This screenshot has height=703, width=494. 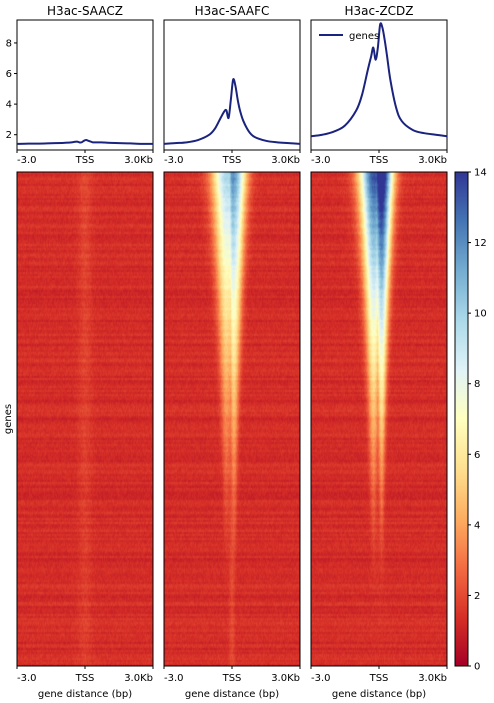 I want to click on y-axis-label: genes, so click(x=8, y=419).